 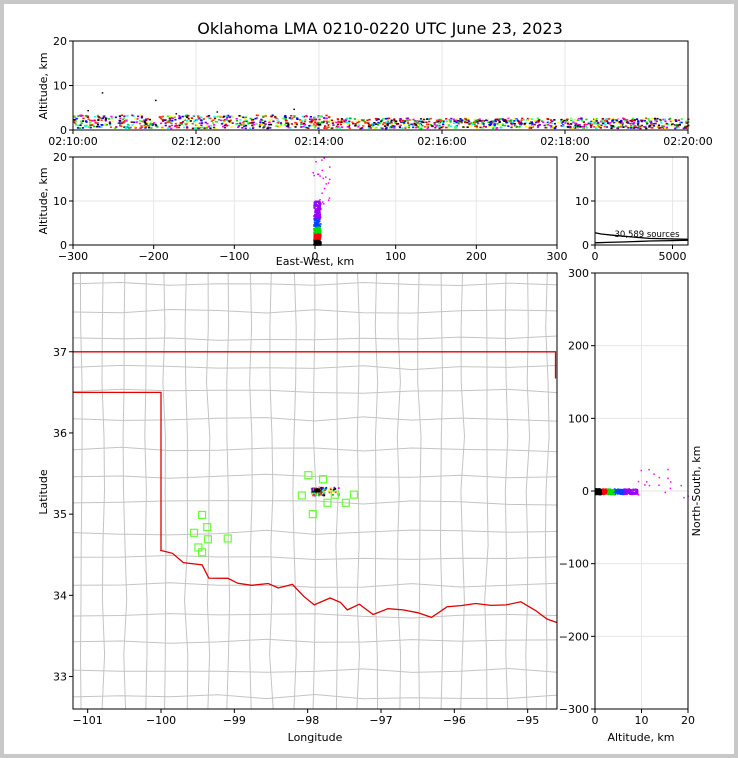 What do you see at coordinates (60, 514) in the screenshot?
I see `latitude-tick-label: 35` at bounding box center [60, 514].